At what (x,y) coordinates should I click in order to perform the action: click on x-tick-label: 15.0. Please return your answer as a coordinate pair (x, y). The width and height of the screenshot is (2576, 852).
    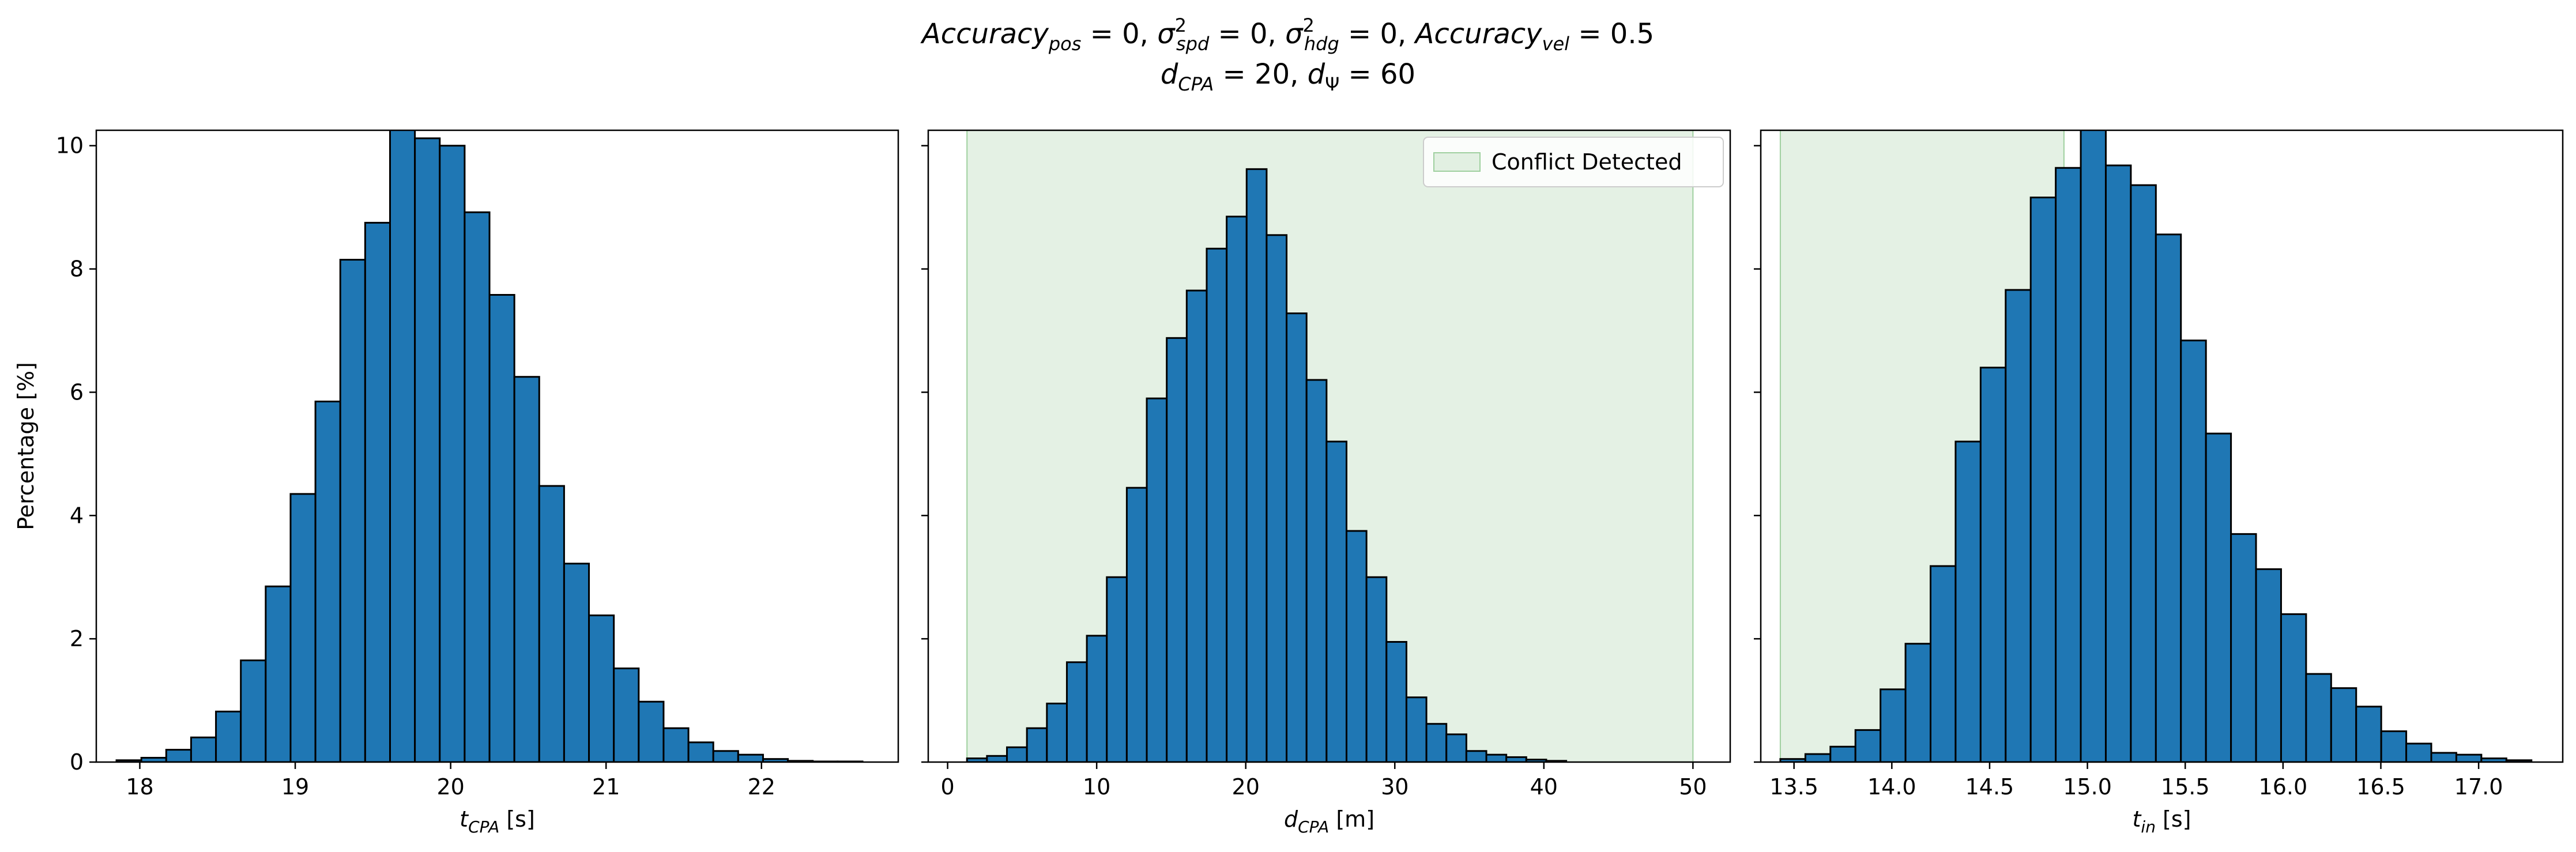
    Looking at the image, I should click on (2087, 787).